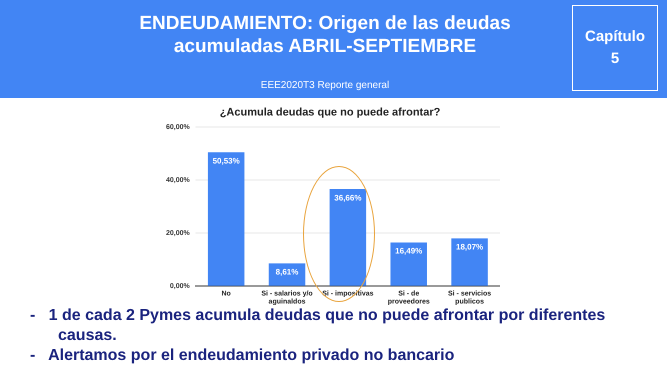 The width and height of the screenshot is (667, 373). What do you see at coordinates (348, 197) in the screenshot?
I see `data-label: 36,66%` at bounding box center [348, 197].